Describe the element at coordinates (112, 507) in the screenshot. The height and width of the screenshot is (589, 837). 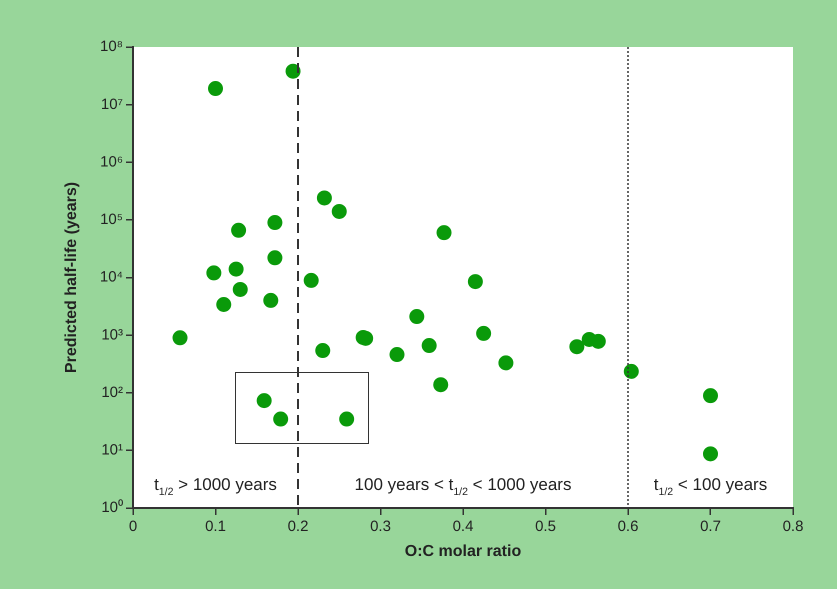
I see `y-tick-label: 10⁰` at that location.